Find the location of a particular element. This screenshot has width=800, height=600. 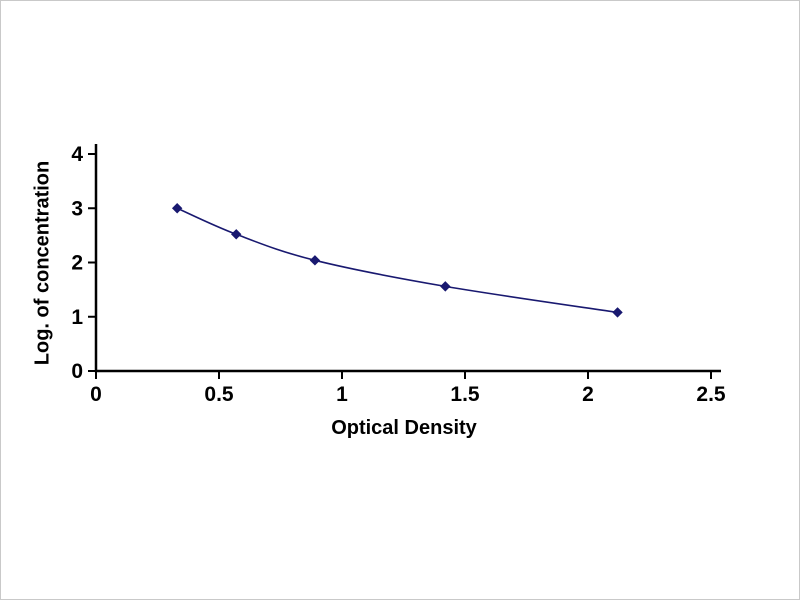

y-tick-label: 0 is located at coordinates (77, 371).